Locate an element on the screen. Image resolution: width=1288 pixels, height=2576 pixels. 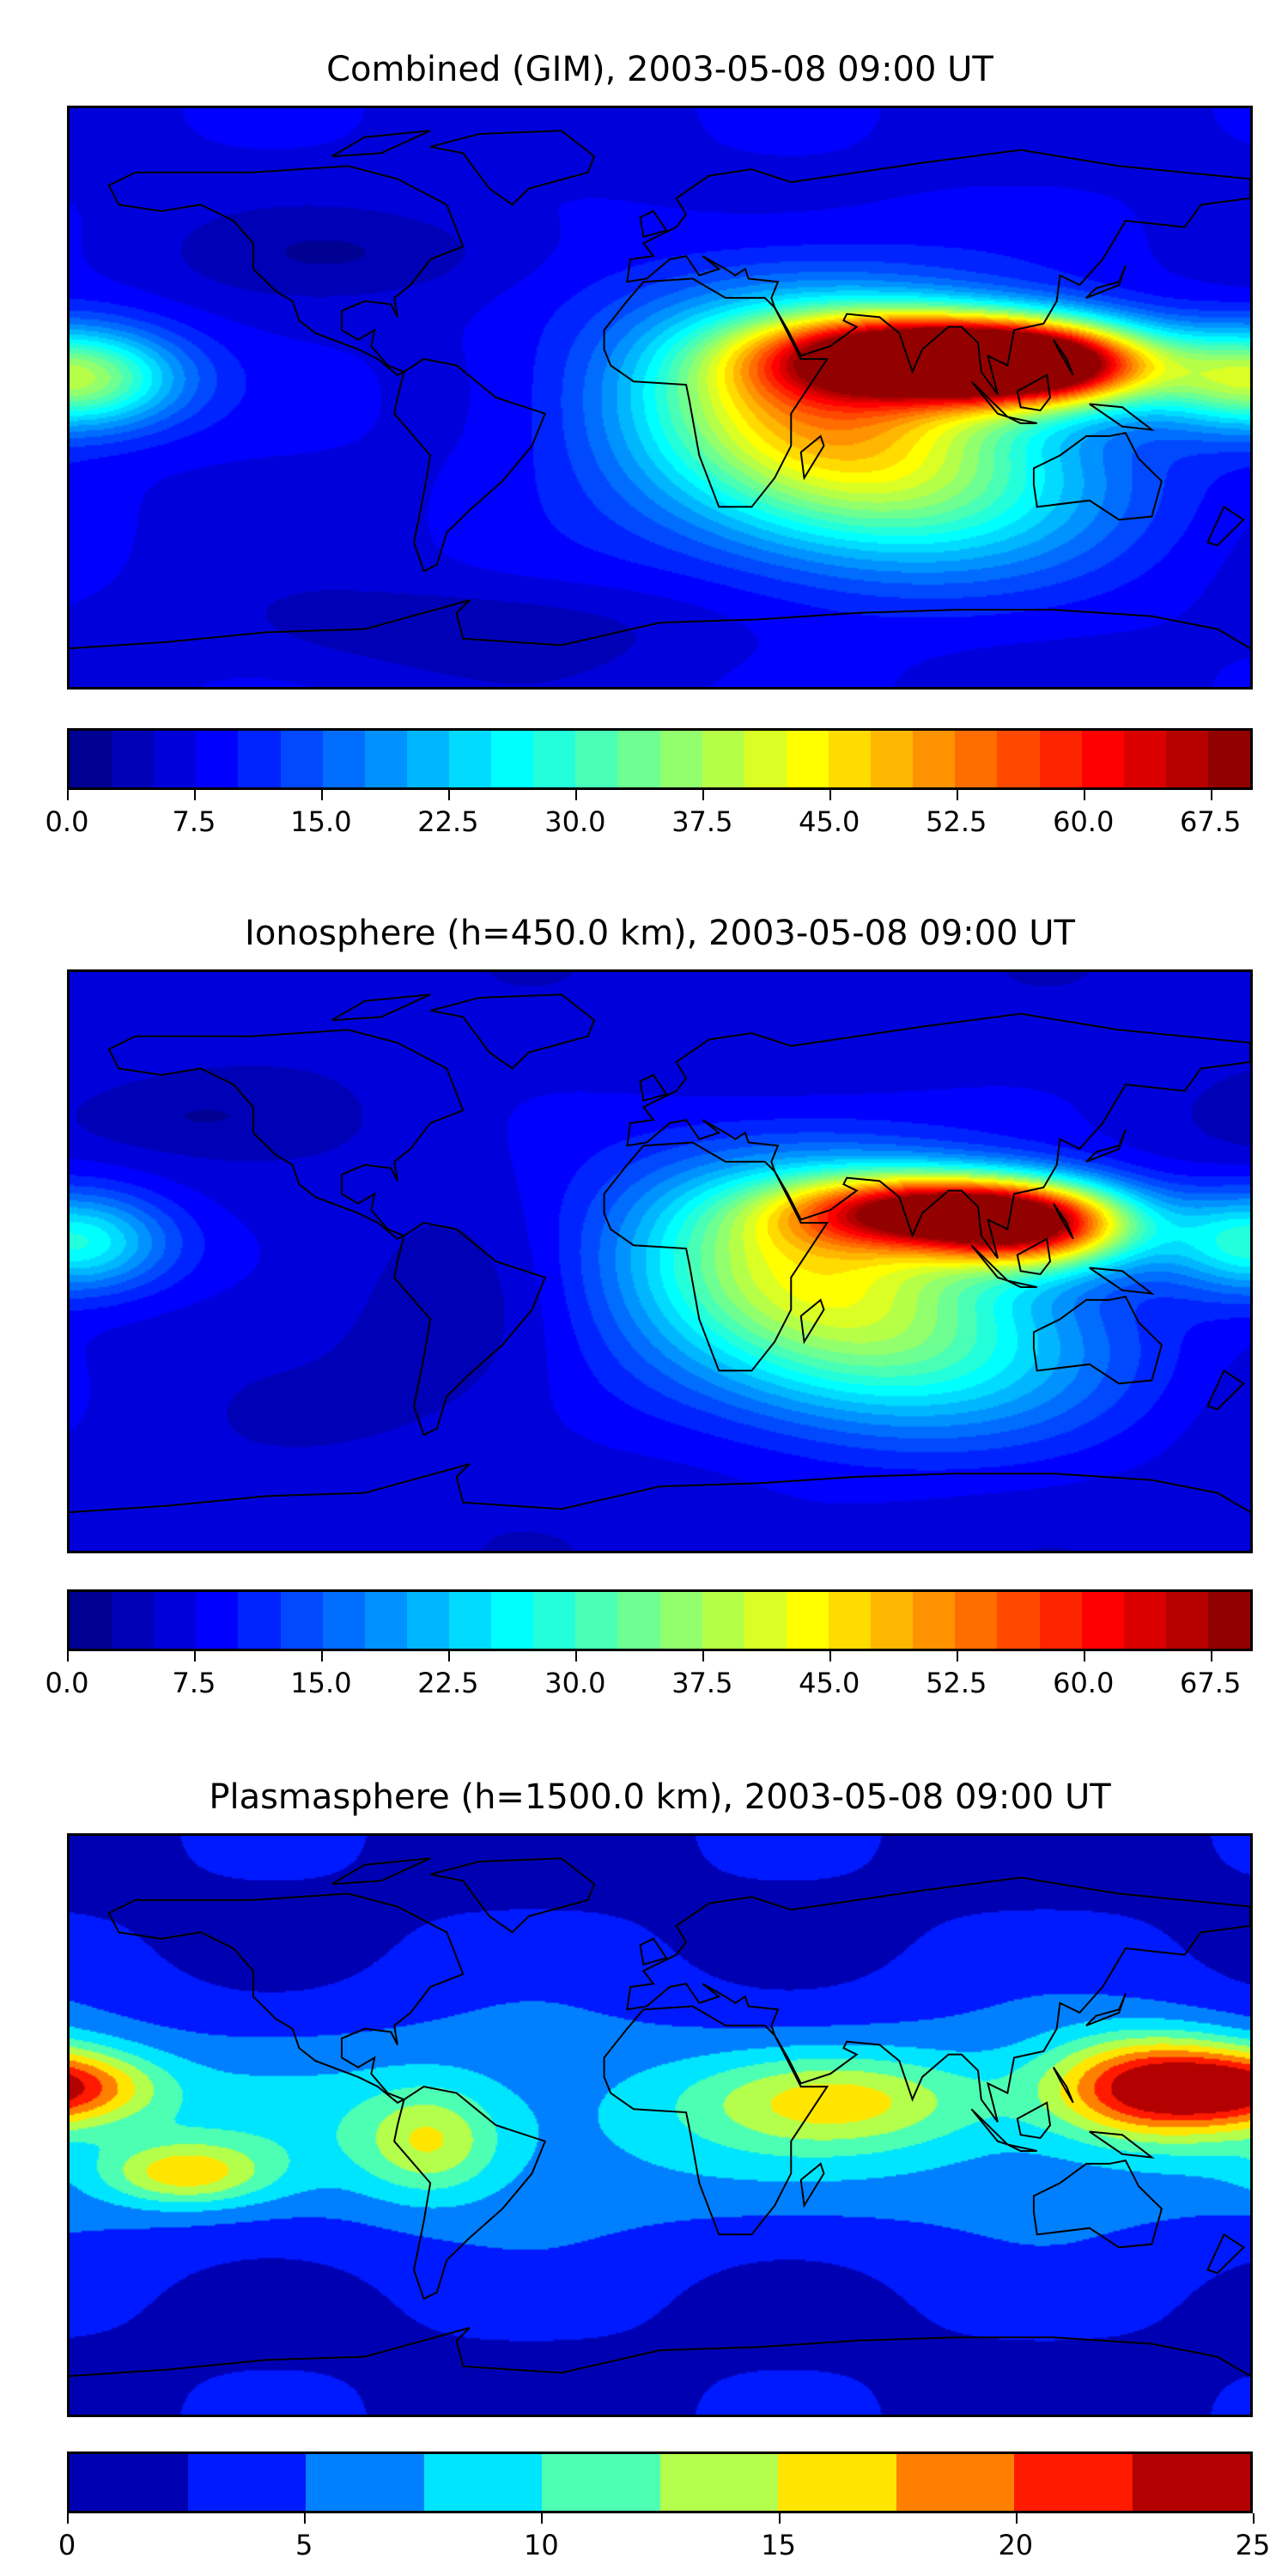
colorbar-tick-label: 0.0 is located at coordinates (67, 821).